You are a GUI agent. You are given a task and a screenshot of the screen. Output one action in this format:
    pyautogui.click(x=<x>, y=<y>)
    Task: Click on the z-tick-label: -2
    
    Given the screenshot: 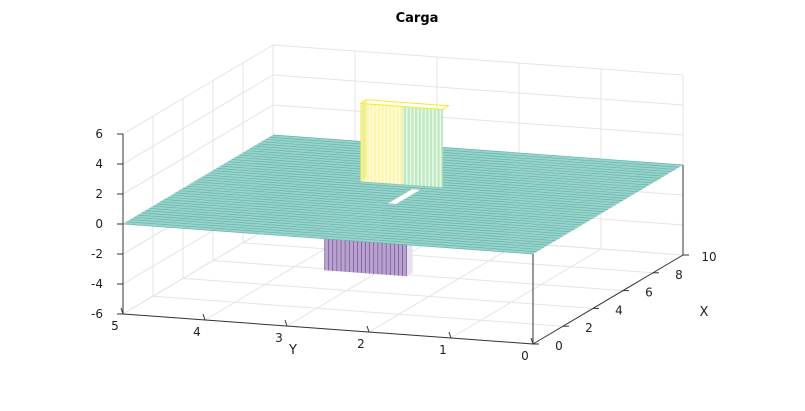 What is the action you would take?
    pyautogui.click(x=97, y=254)
    